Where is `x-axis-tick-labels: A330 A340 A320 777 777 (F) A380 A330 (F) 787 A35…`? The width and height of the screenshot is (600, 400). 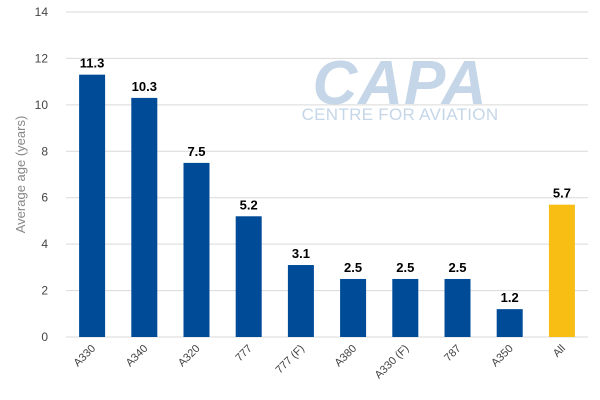 x-axis-tick-labels: A330 A340 A320 777 777 (F) A380 A330 (F) 787 A35… is located at coordinates (320, 362).